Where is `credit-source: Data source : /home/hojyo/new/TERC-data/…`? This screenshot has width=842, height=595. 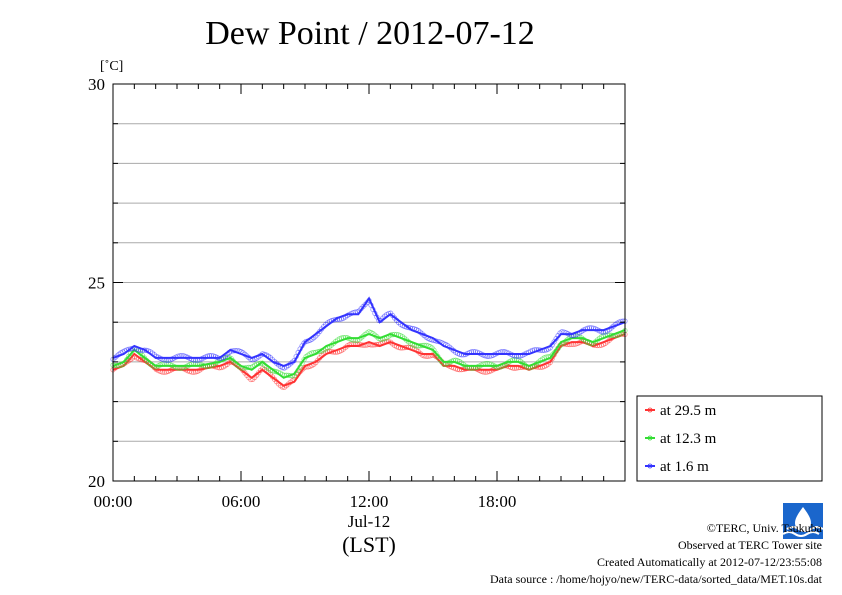
credit-source: Data source : /home/hojyo/new/TERC-data/… is located at coordinates (655, 579).